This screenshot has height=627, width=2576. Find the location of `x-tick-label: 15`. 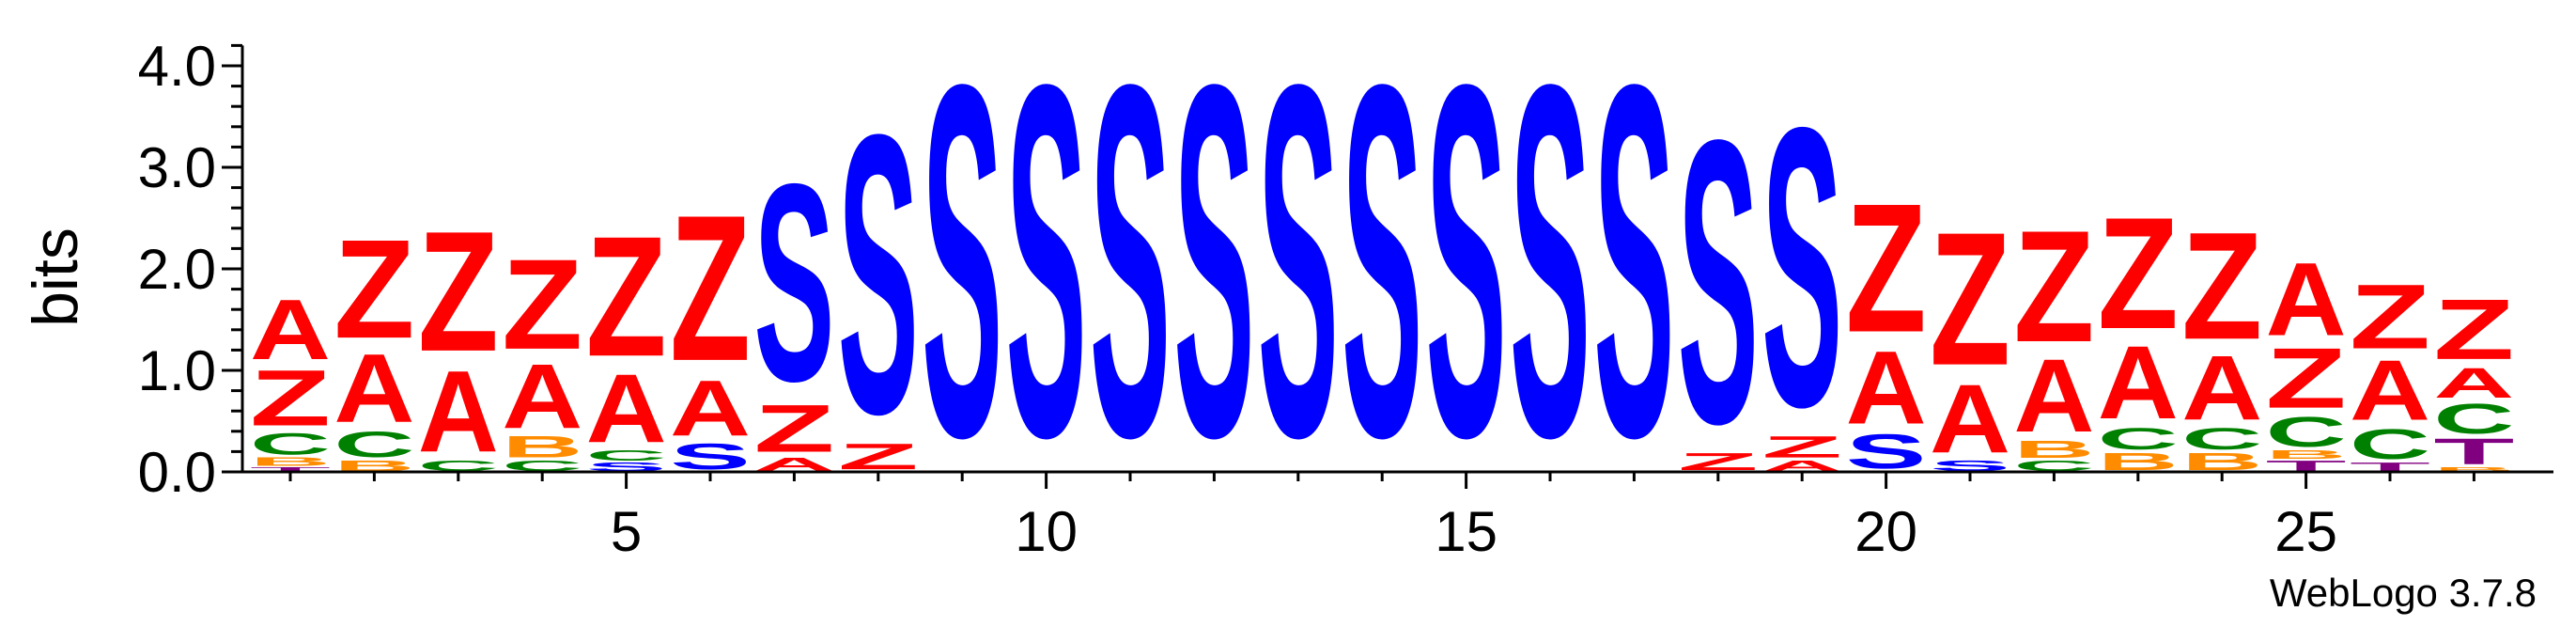

x-tick-label: 15 is located at coordinates (1466, 531).